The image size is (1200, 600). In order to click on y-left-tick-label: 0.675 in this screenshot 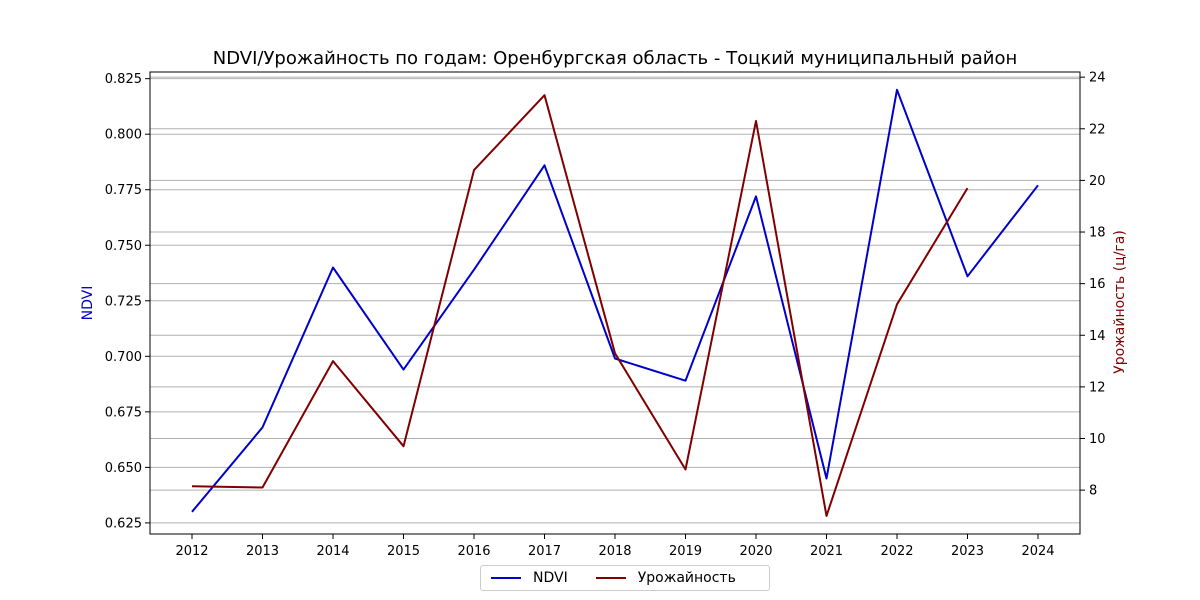, I will do `click(123, 412)`.